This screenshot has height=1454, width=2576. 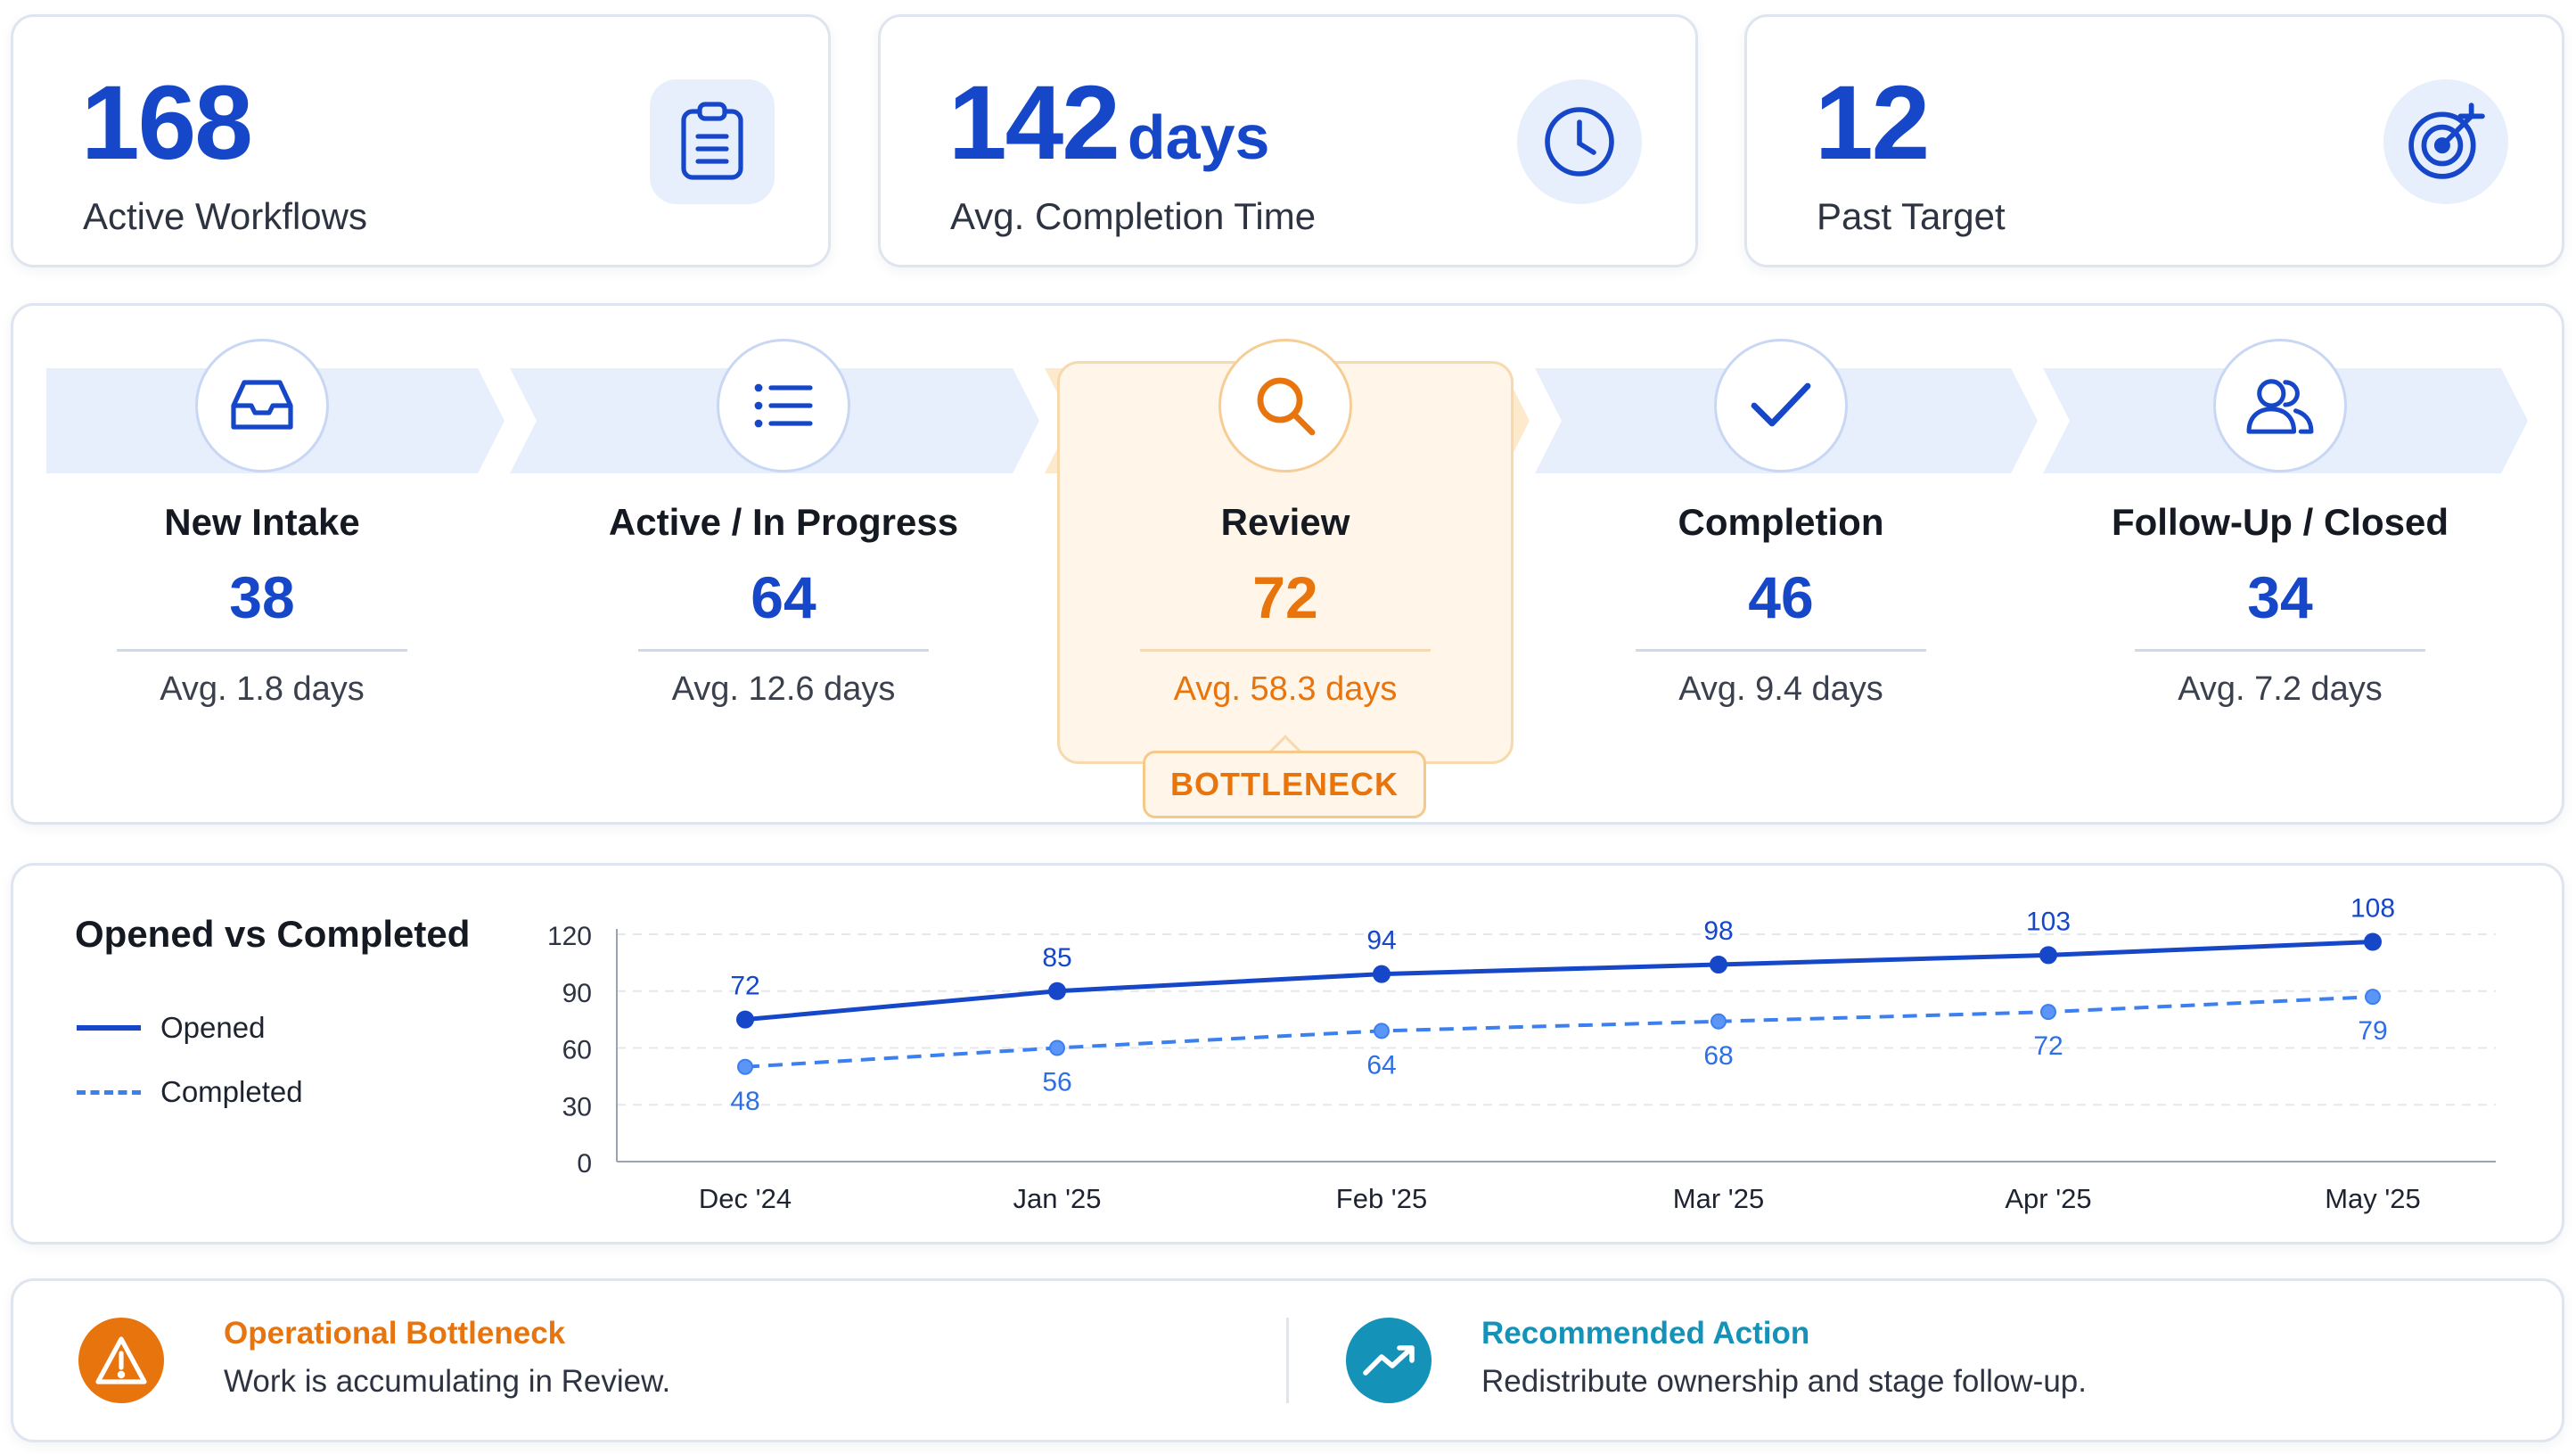 What do you see at coordinates (577, 1050) in the screenshot?
I see `y-tick-label: 60` at bounding box center [577, 1050].